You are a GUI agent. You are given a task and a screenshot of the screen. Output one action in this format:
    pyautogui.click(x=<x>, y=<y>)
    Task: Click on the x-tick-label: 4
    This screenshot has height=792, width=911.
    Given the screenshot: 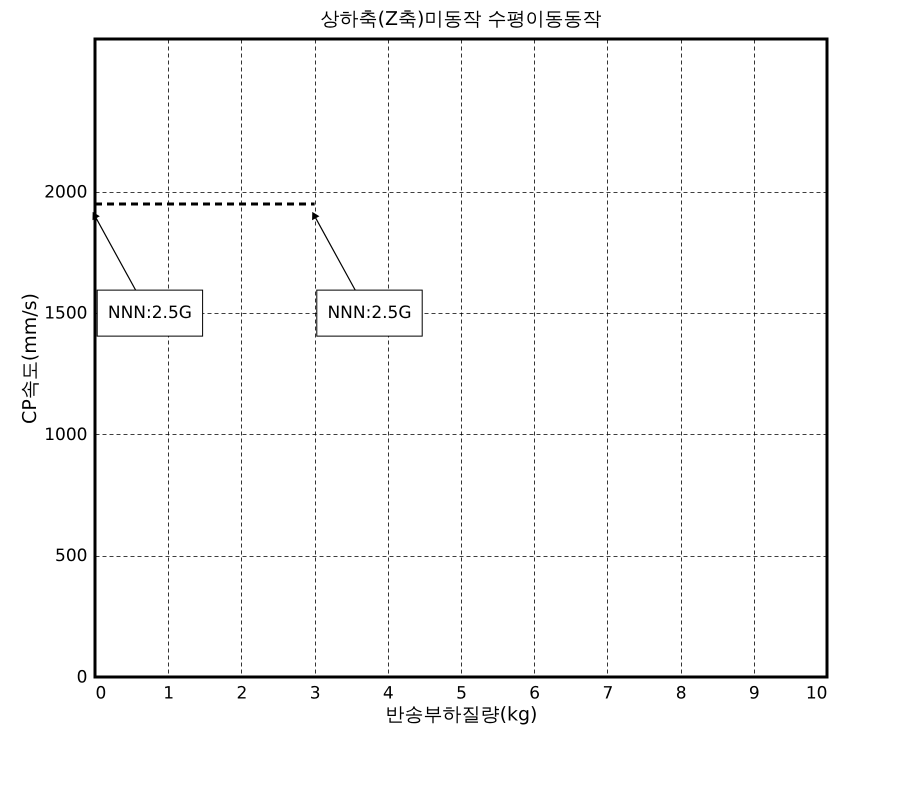 What is the action you would take?
    pyautogui.click(x=388, y=694)
    